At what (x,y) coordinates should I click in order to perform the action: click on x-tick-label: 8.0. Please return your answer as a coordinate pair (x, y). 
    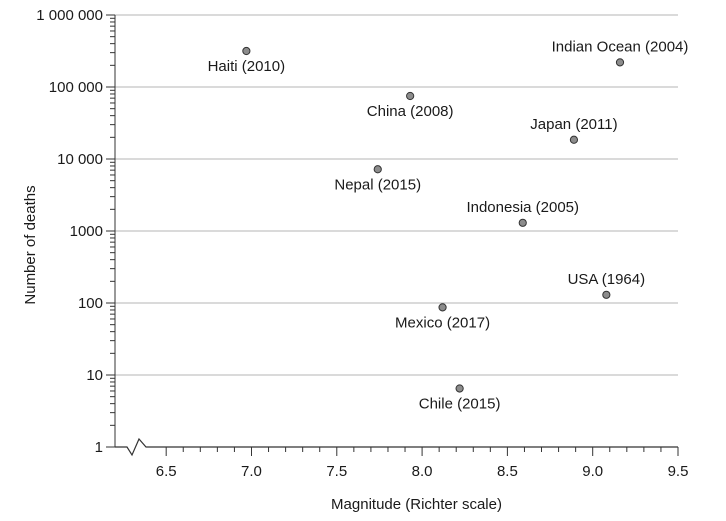
    Looking at the image, I should click on (422, 471).